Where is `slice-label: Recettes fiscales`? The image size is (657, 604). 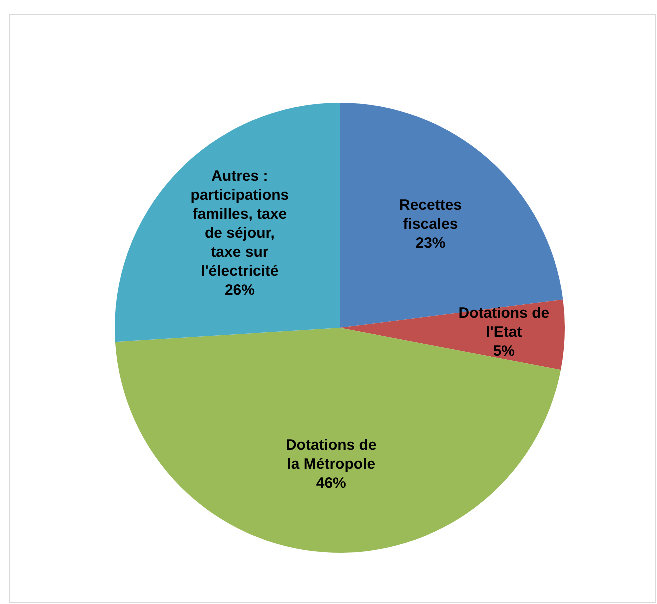 slice-label: Recettes fiscales is located at coordinates (430, 215).